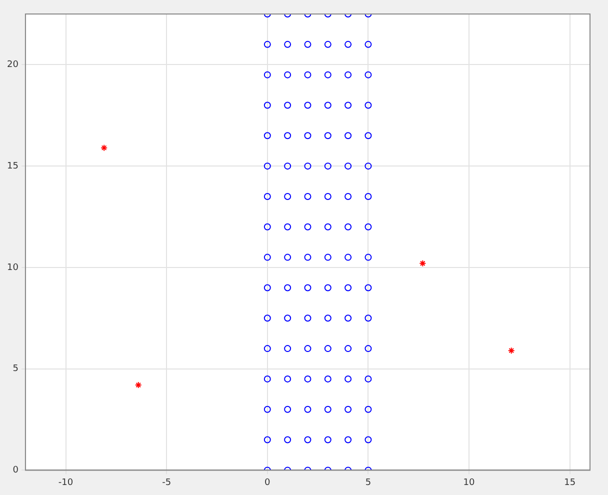  I want to click on x-tick-label: 0, so click(267, 483).